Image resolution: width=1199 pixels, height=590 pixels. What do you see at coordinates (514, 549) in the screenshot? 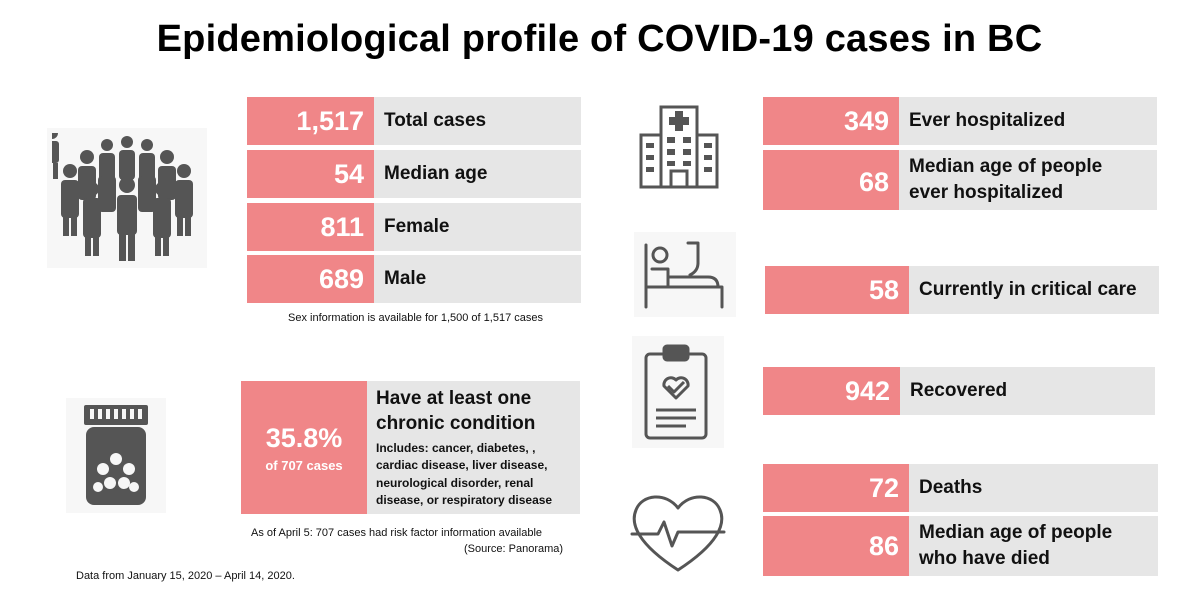
I see `risk-source-note: (Source: Panorama)` at bounding box center [514, 549].